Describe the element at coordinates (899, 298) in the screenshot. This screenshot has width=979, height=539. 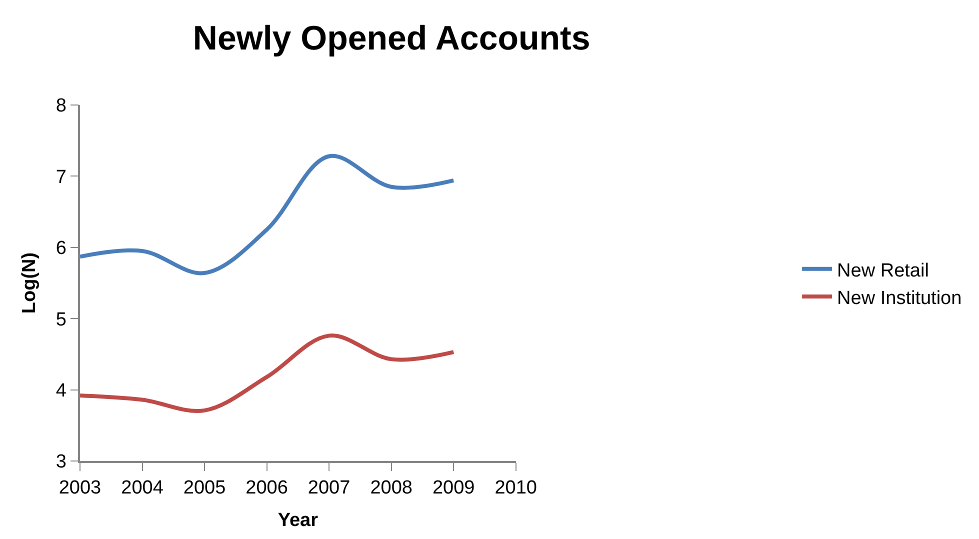
I see `legend-label: New Institution` at that location.